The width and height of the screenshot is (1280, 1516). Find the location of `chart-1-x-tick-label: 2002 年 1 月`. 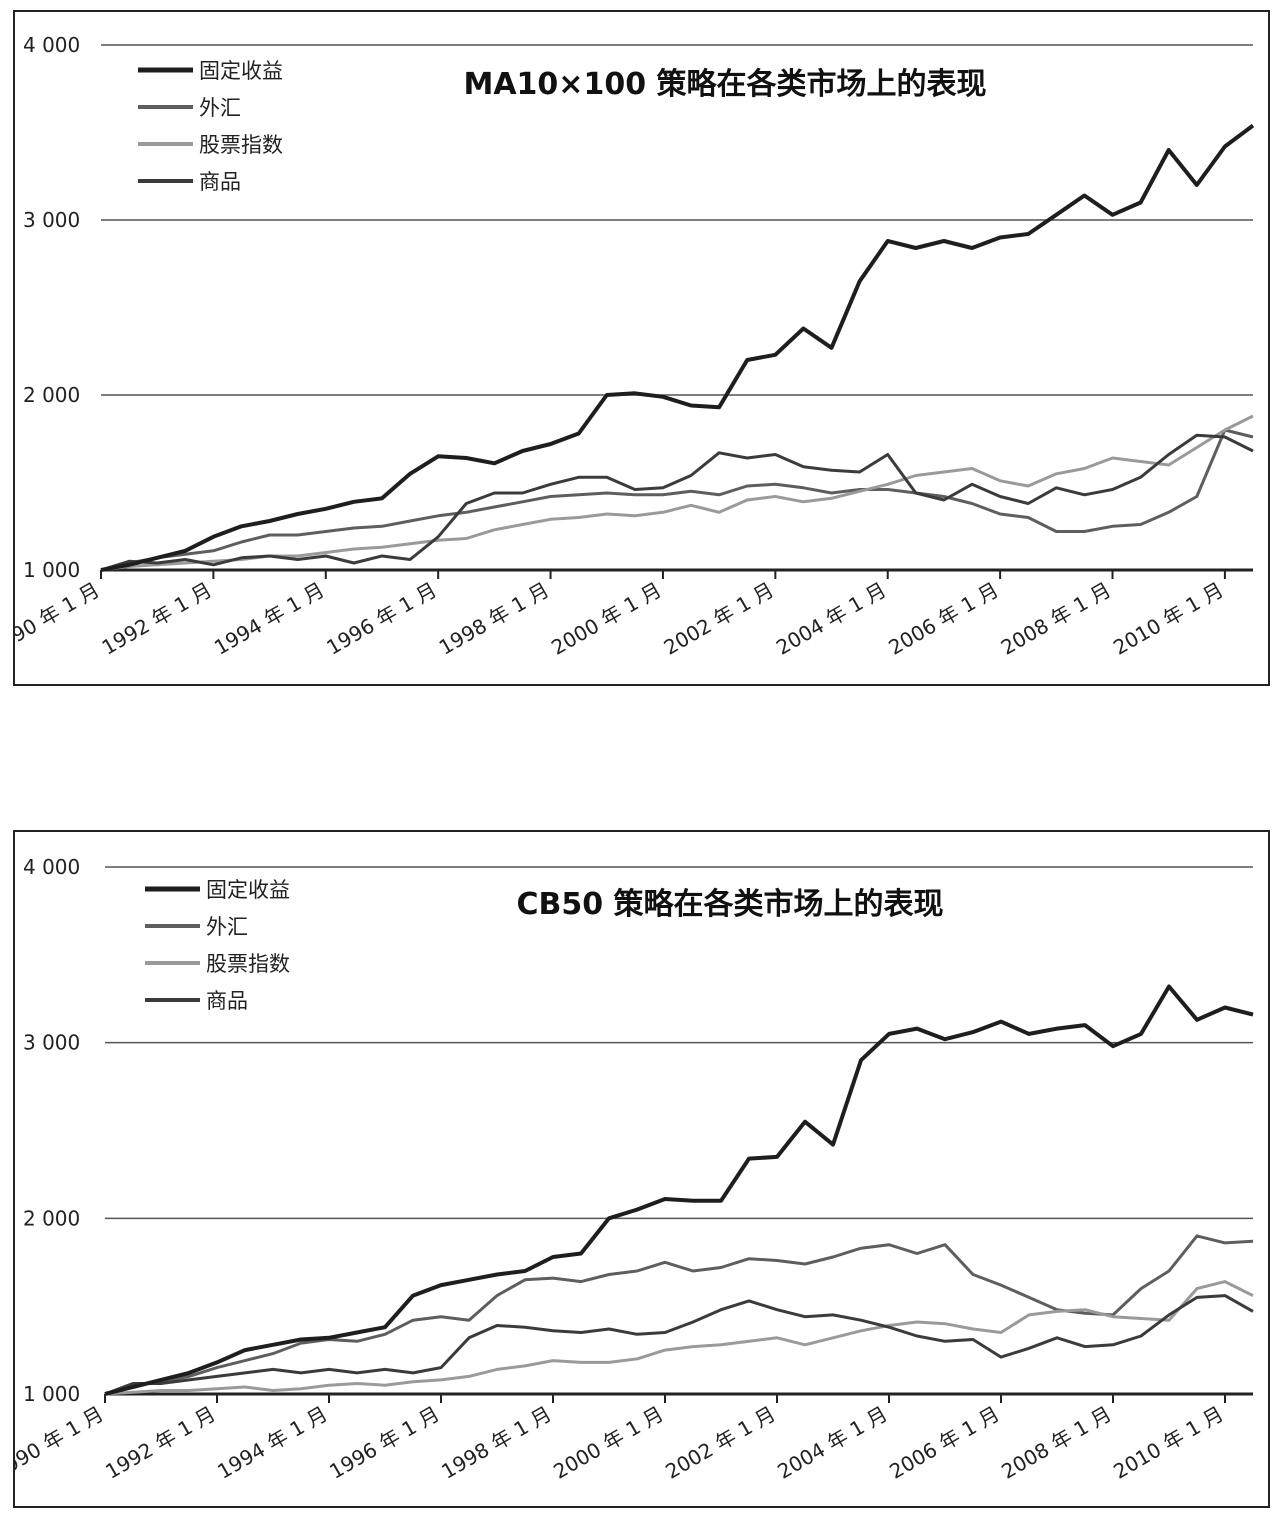

chart-1-x-tick-label: 2002 年 1 月 is located at coordinates (720, 1443).